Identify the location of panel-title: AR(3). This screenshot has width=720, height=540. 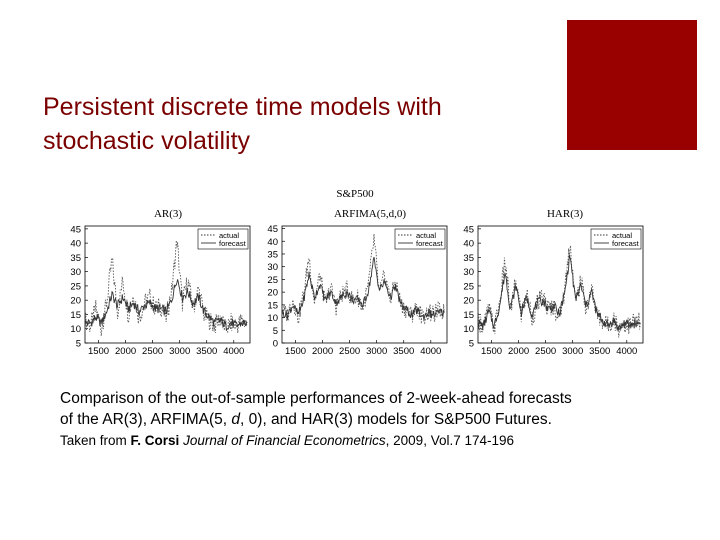
(168, 214).